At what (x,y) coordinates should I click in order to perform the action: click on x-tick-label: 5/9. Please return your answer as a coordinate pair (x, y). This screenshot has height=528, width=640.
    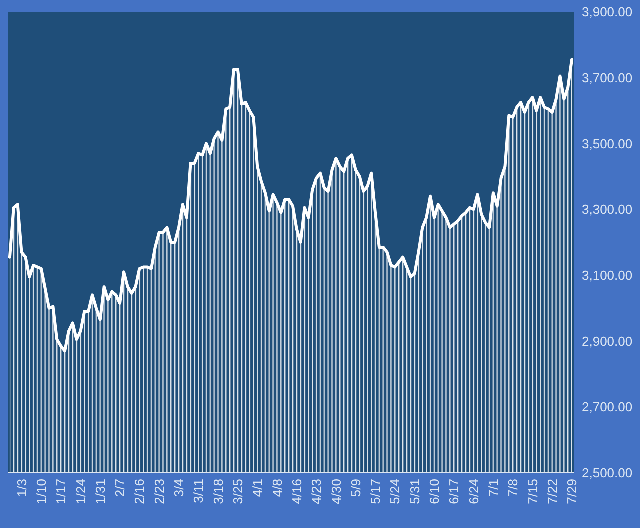
    Looking at the image, I should click on (356, 488).